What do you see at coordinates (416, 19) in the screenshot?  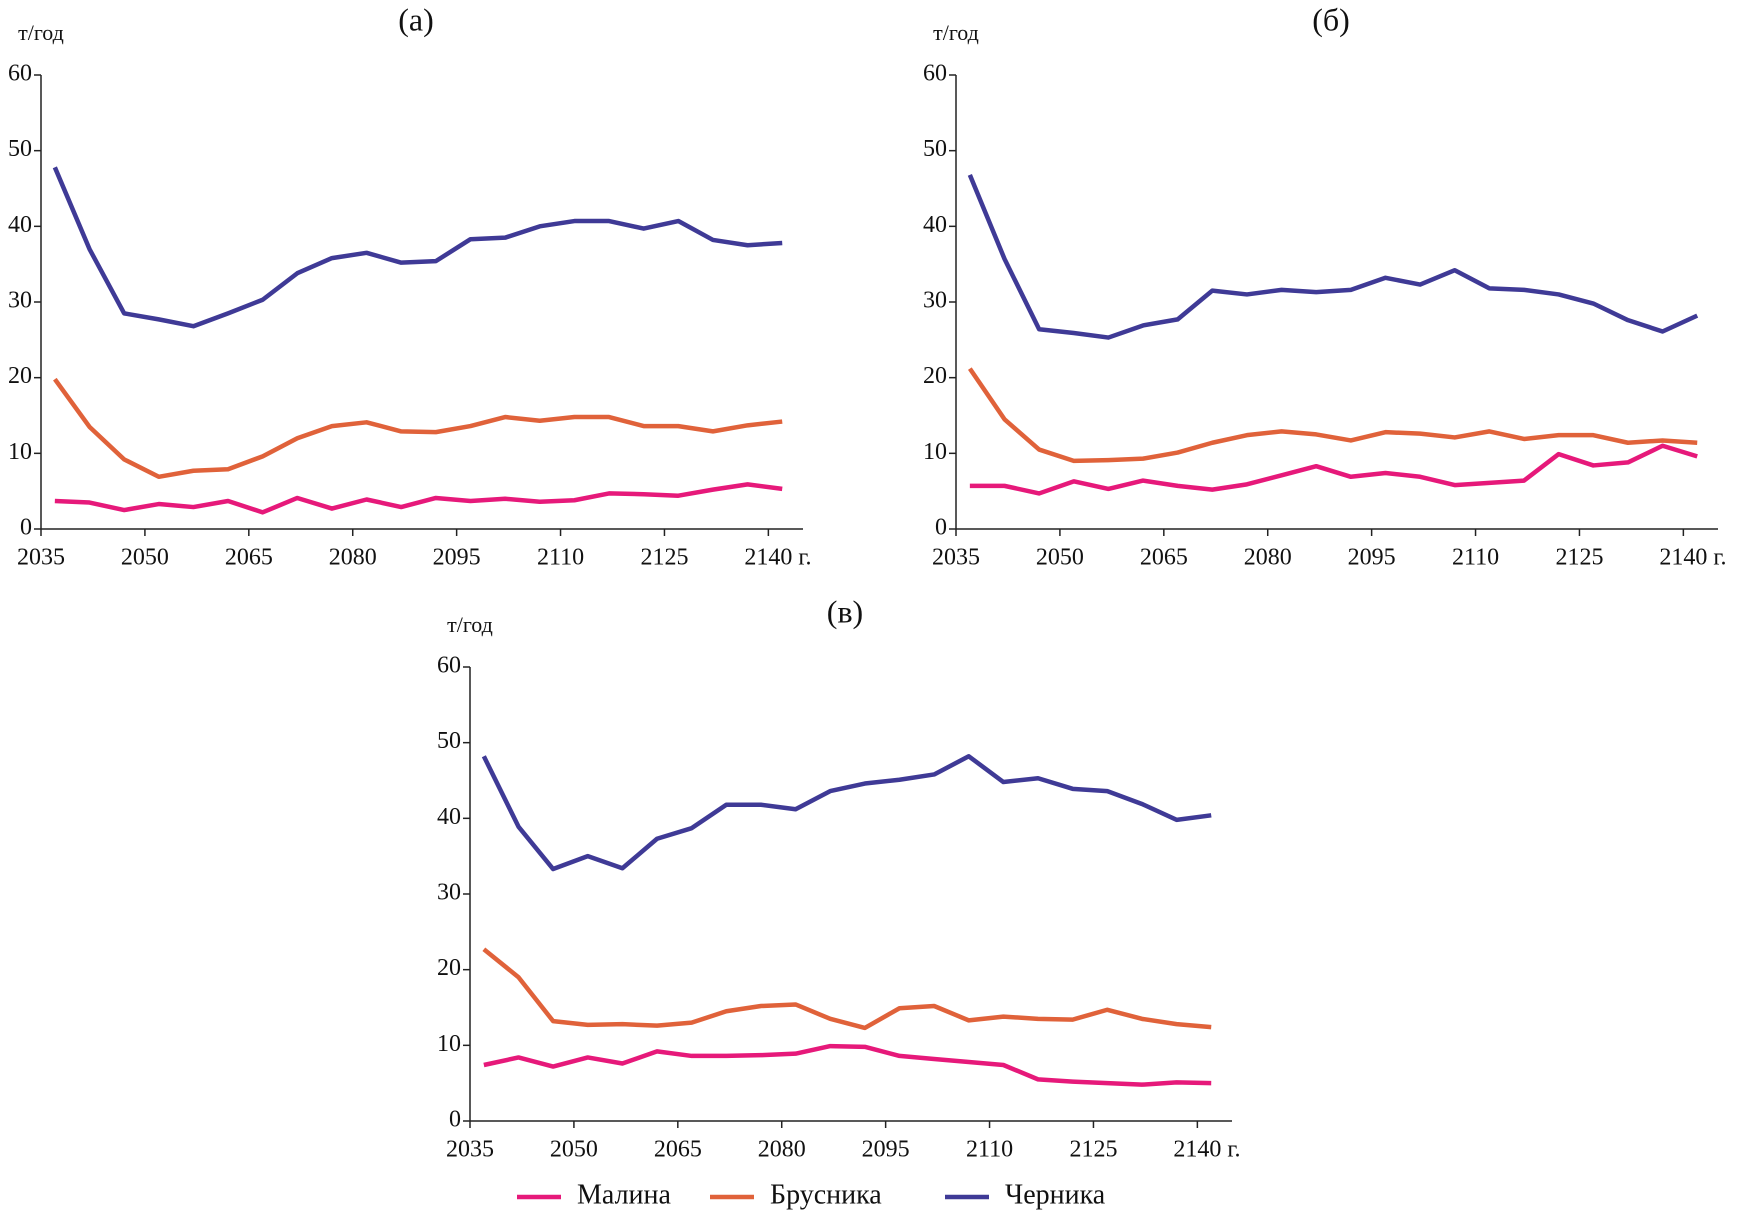 I see `chart-title: (а)` at bounding box center [416, 19].